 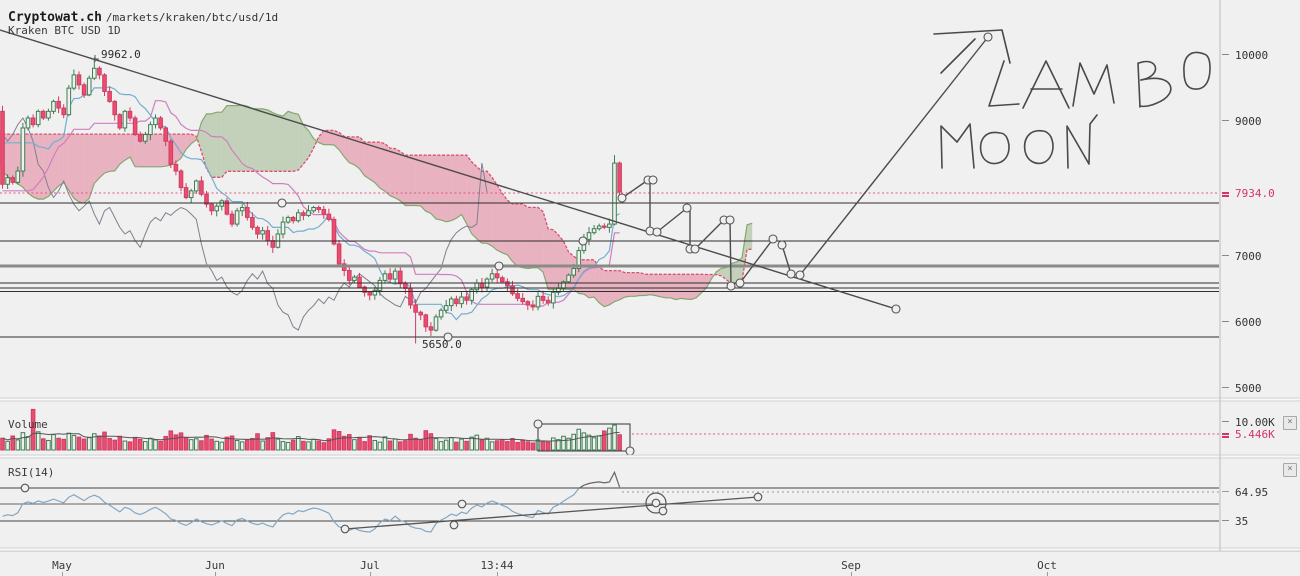 I want to click on axis-tick-5000: 5000, so click(x=1241, y=388).